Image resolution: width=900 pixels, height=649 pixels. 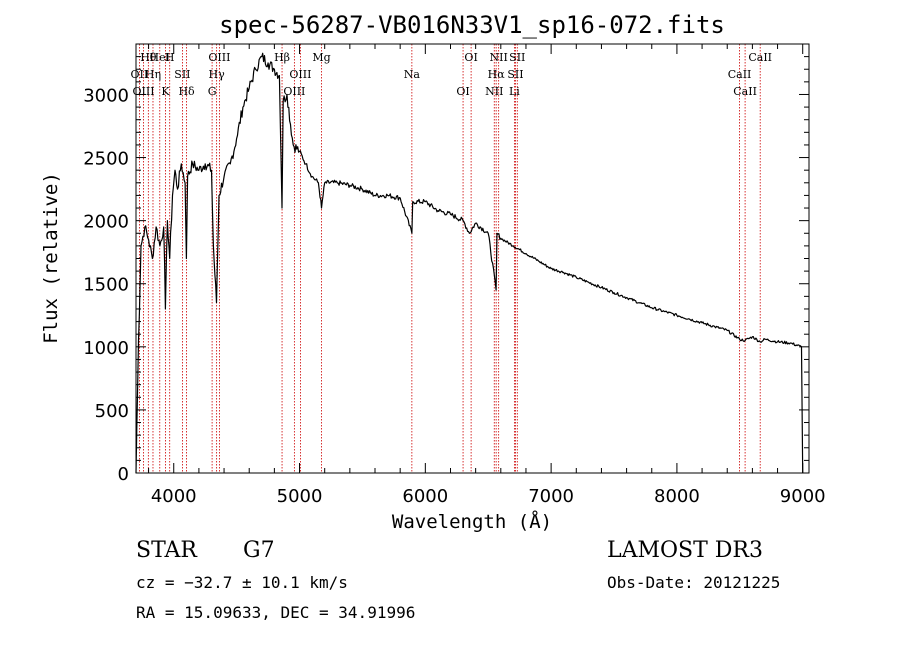 What do you see at coordinates (112, 411) in the screenshot?
I see `y-tick-label: 500` at bounding box center [112, 411].